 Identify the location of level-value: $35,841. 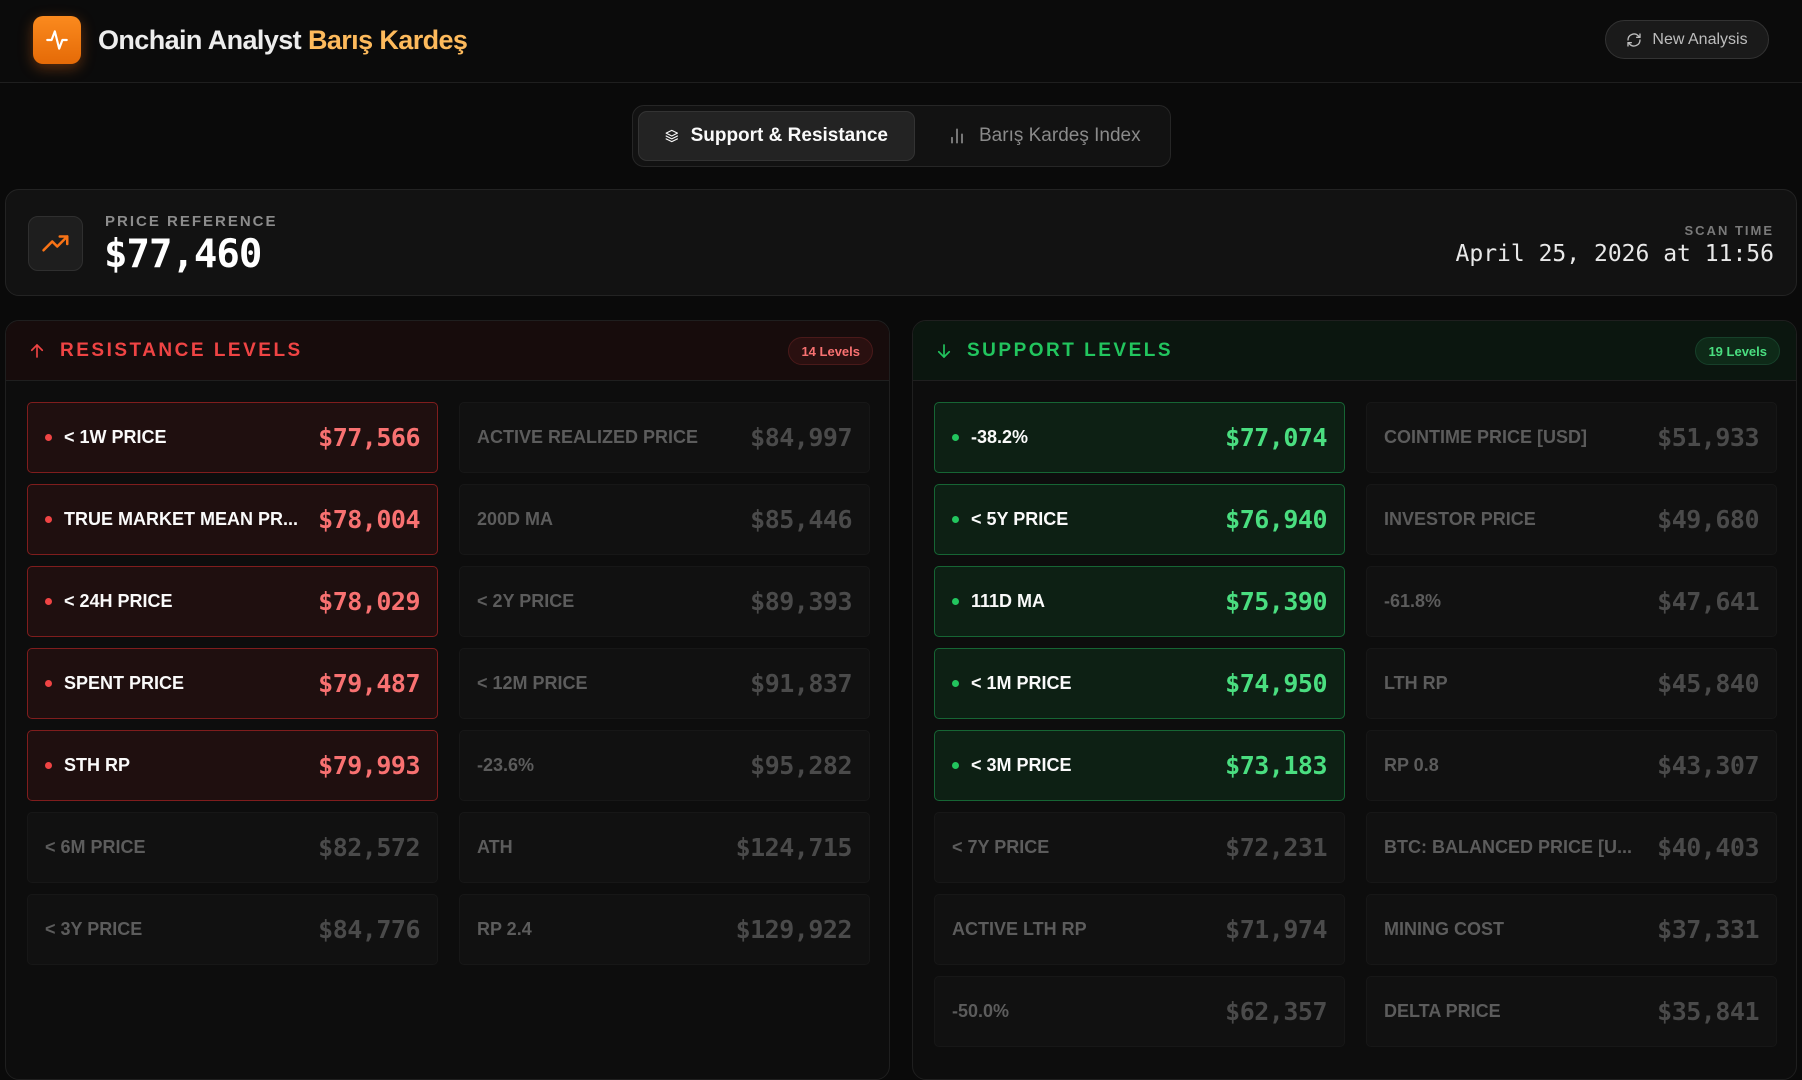
(1708, 1011).